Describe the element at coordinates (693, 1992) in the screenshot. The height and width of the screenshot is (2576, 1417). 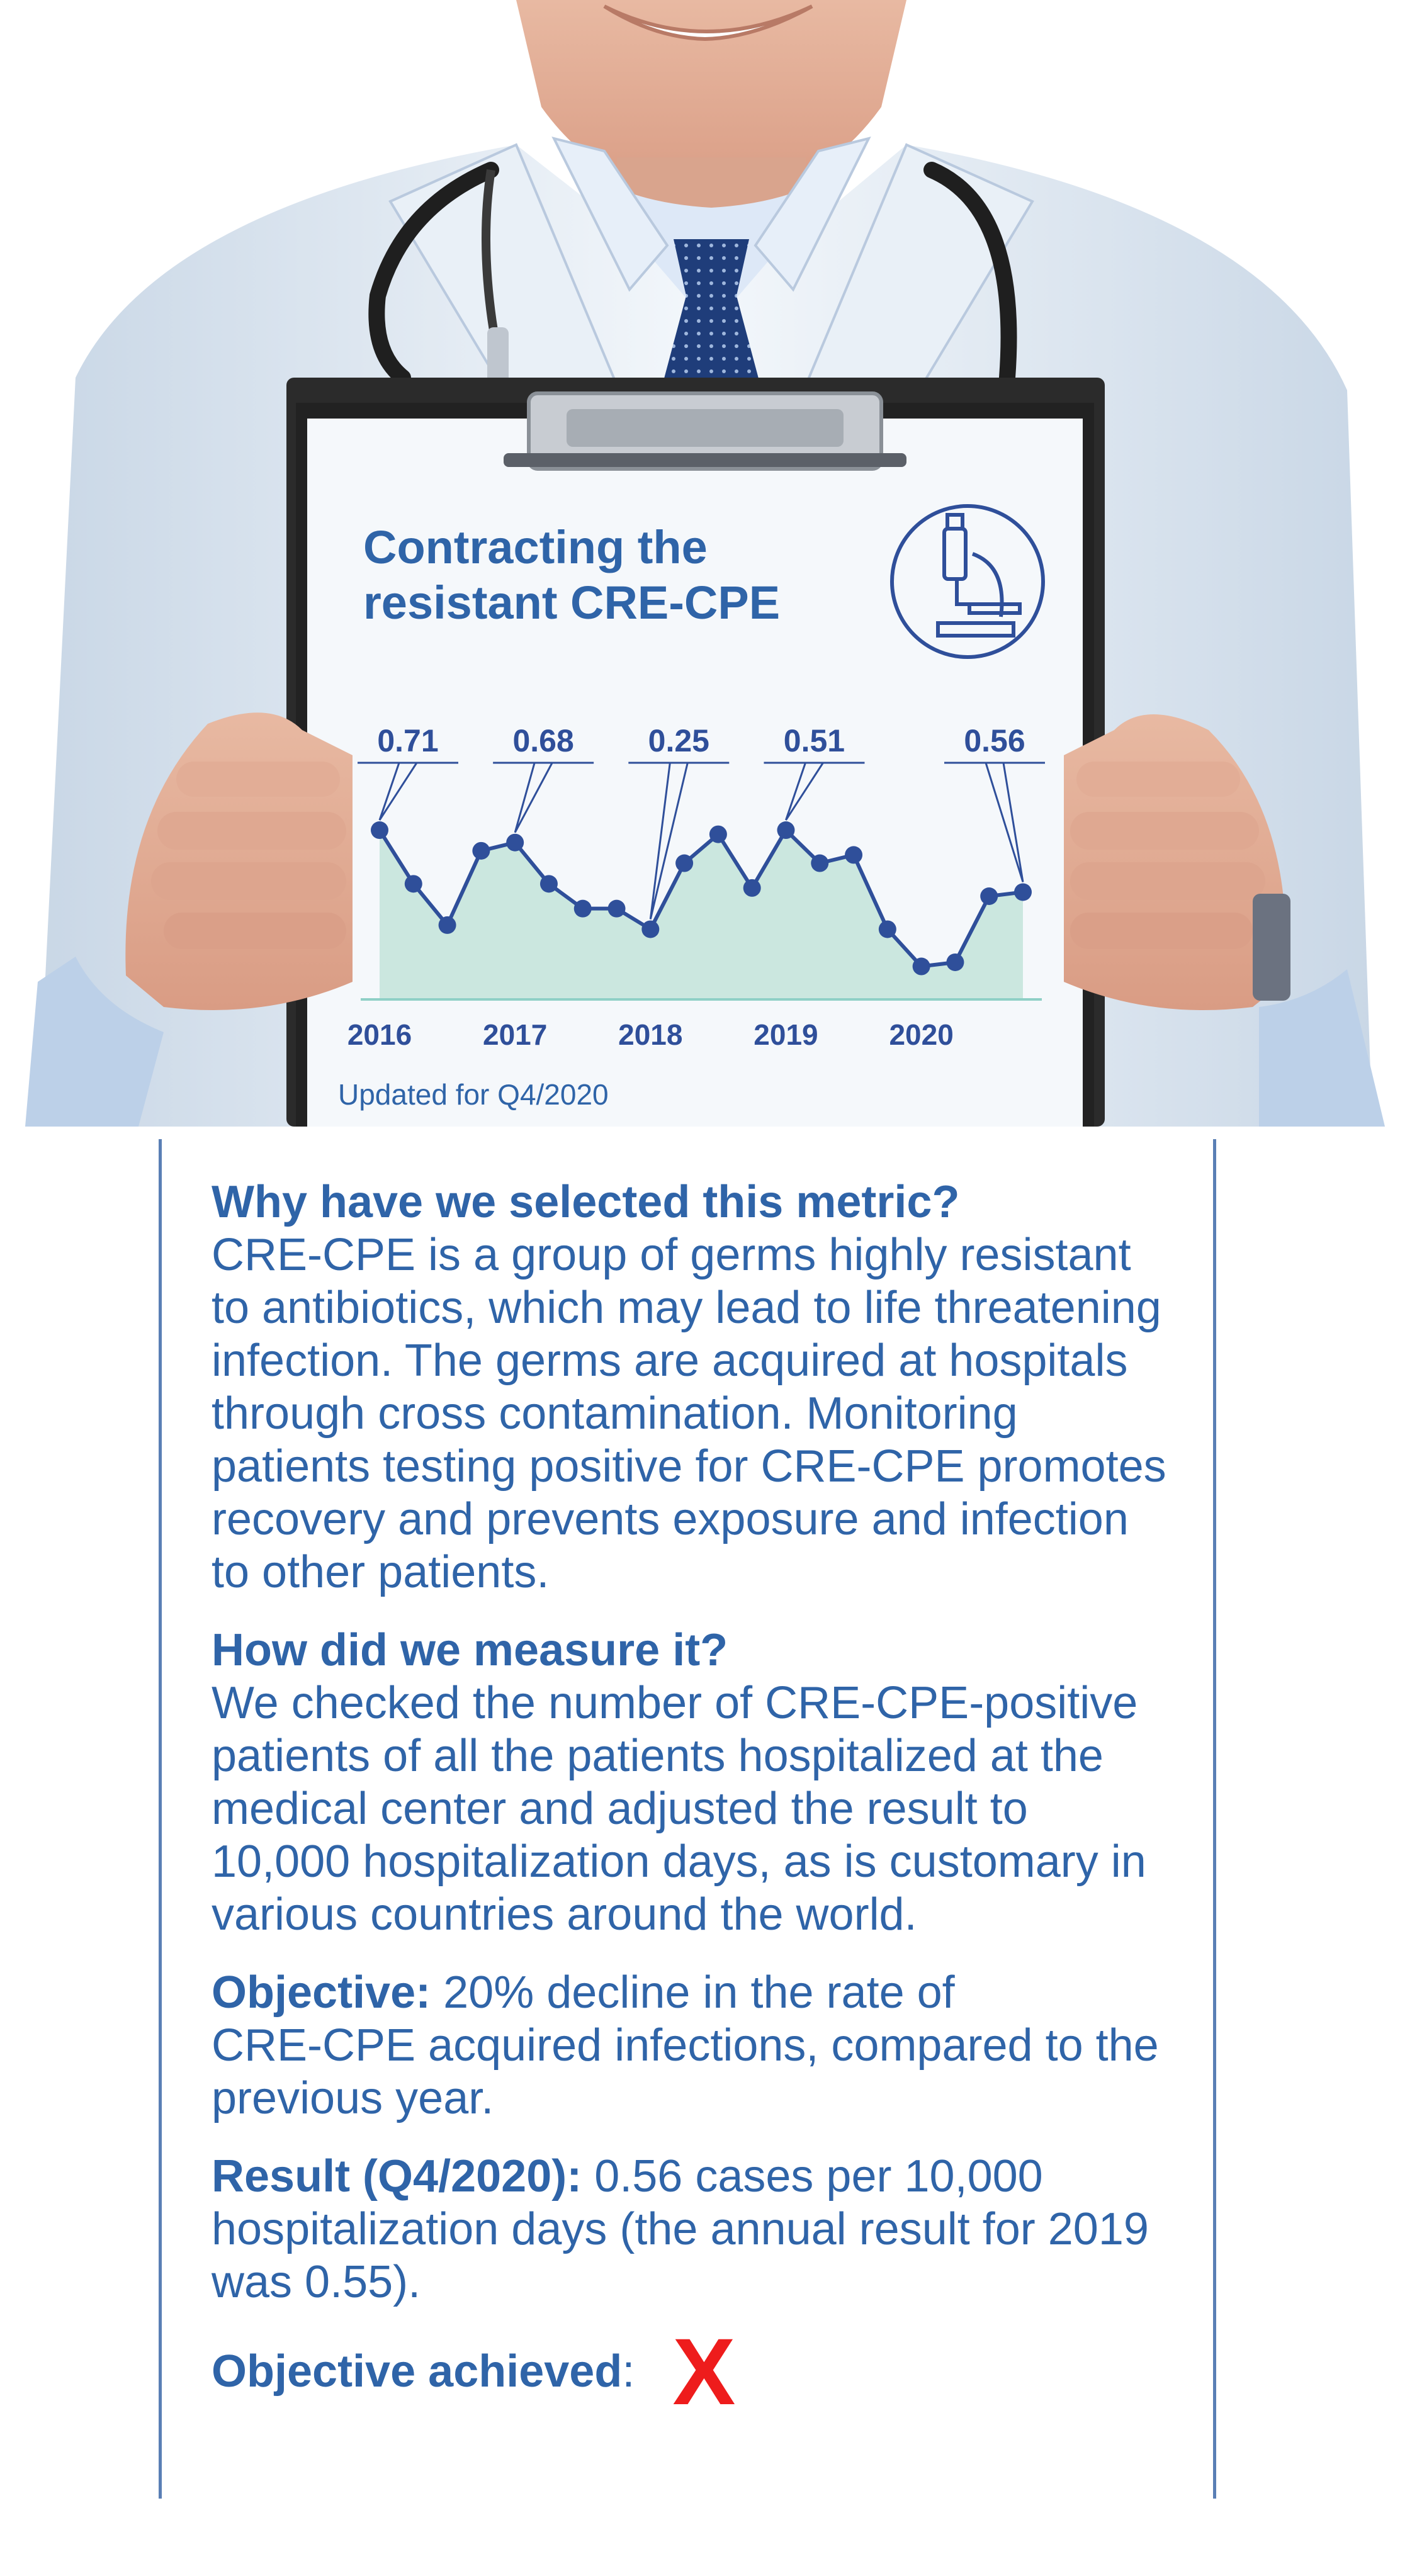
I see `objective-text: 20% decline in the rate of` at that location.